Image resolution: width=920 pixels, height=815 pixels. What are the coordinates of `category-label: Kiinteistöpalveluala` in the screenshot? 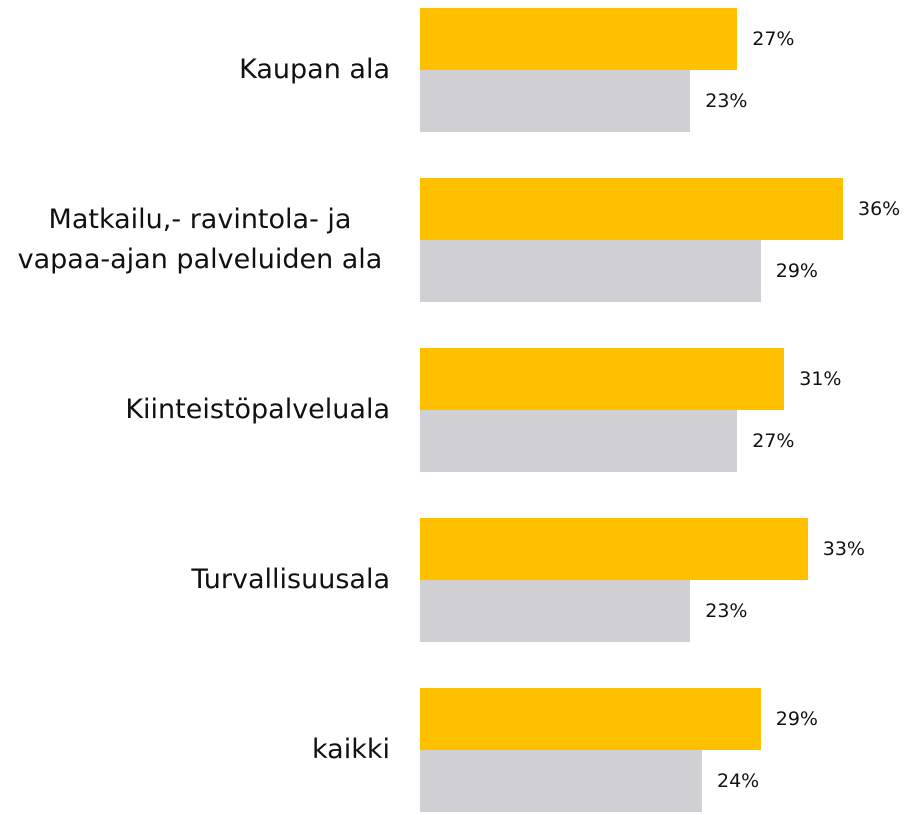 It's located at (195, 410).